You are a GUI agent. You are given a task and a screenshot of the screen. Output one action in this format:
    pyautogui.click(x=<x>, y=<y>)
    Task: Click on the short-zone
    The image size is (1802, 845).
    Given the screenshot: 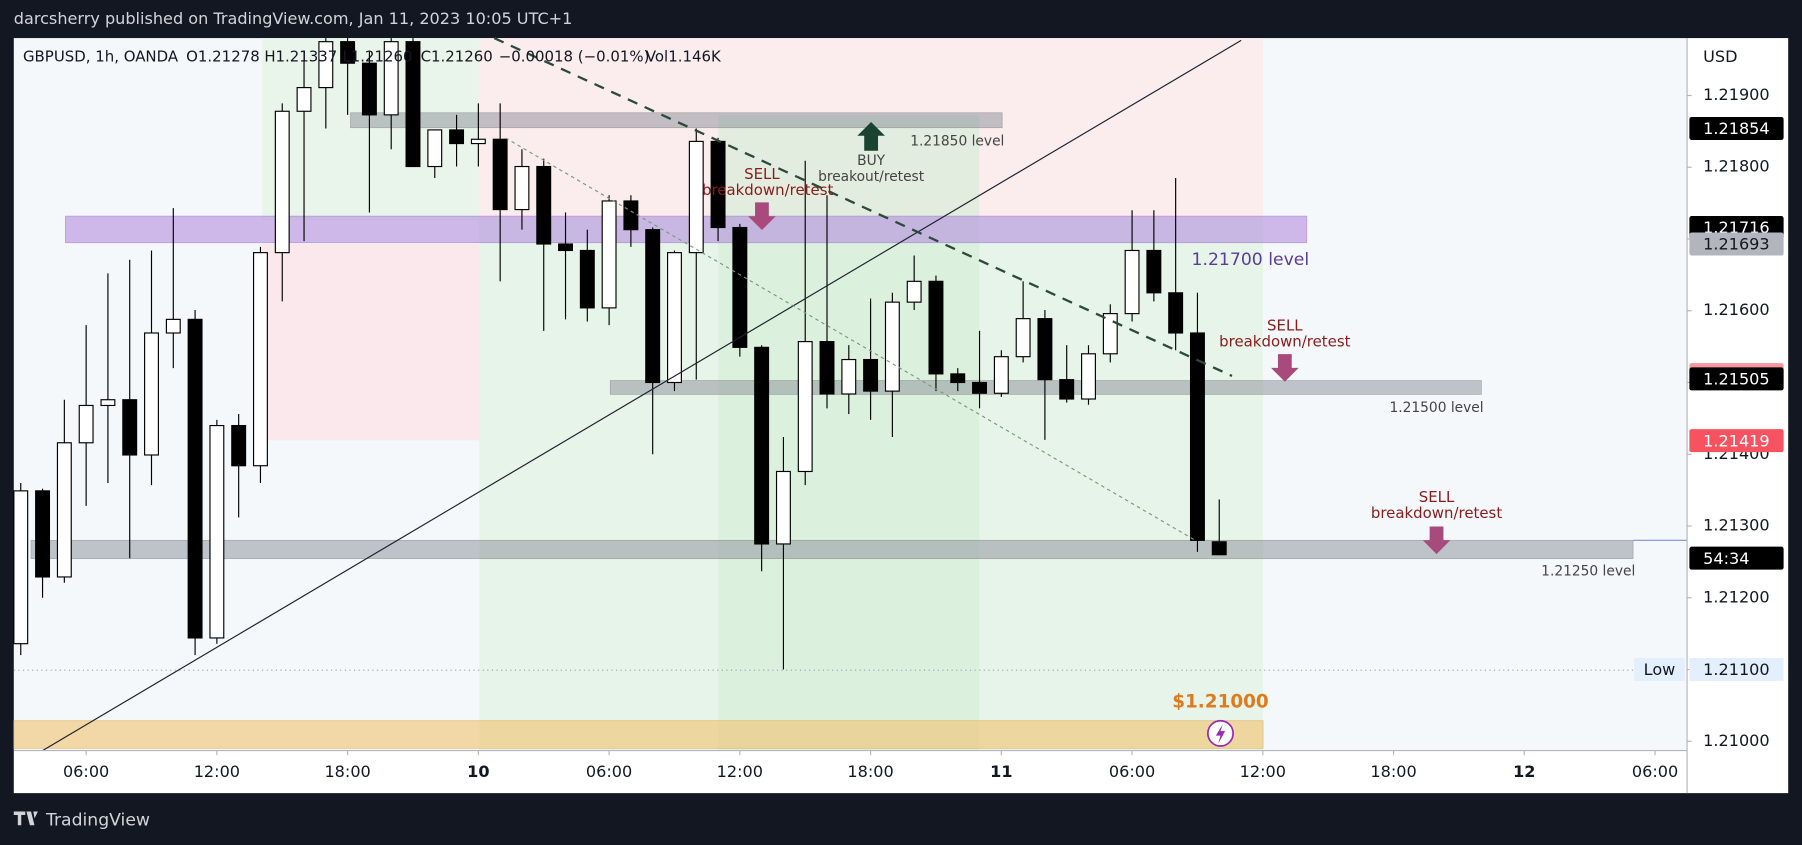 What is the action you would take?
    pyautogui.click(x=371, y=342)
    